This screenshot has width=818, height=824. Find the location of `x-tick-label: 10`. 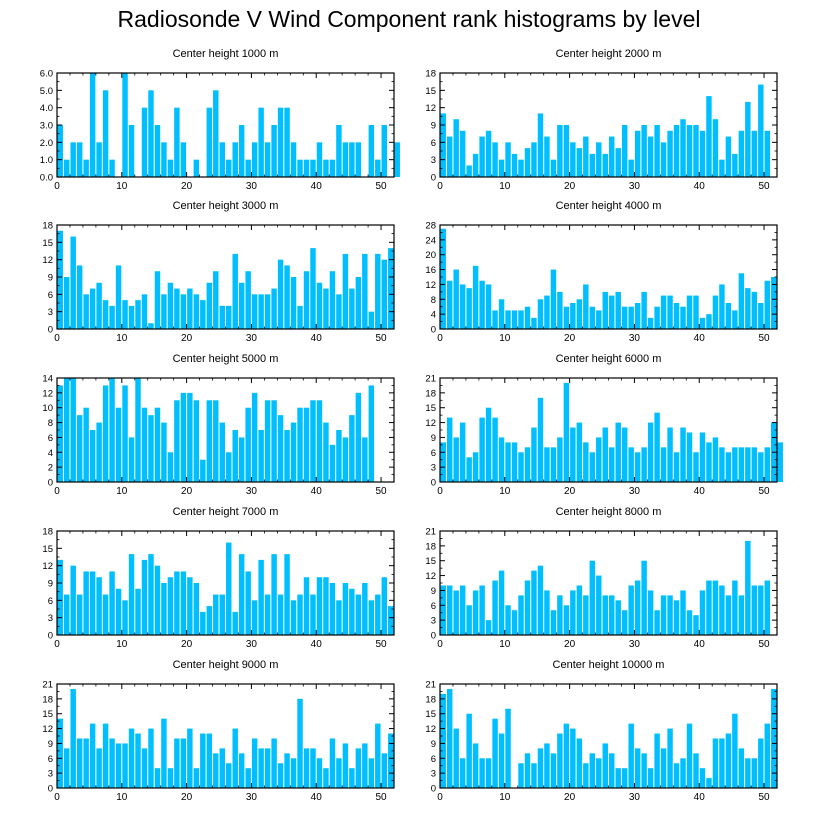

x-tick-label: 10 is located at coordinates (122, 186).